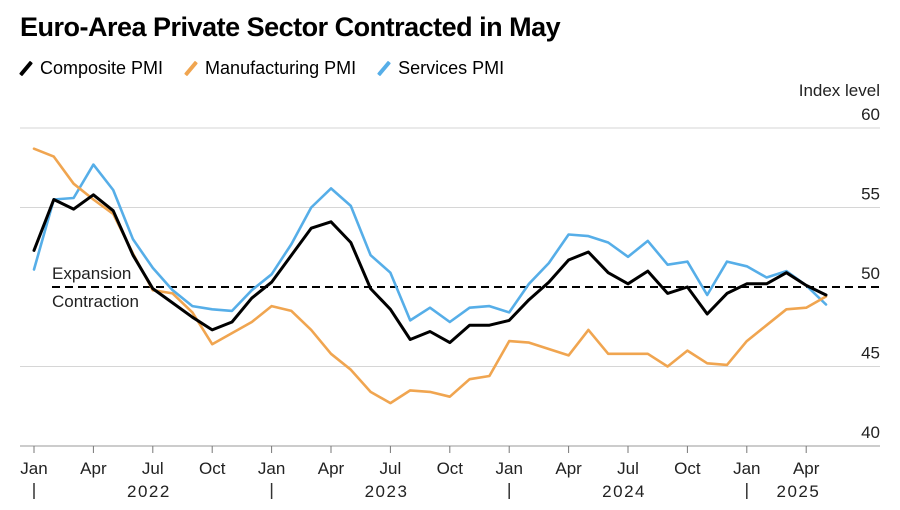 This screenshot has width=900, height=510. What do you see at coordinates (870, 194) in the screenshot?
I see `y-tick-label: 55` at bounding box center [870, 194].